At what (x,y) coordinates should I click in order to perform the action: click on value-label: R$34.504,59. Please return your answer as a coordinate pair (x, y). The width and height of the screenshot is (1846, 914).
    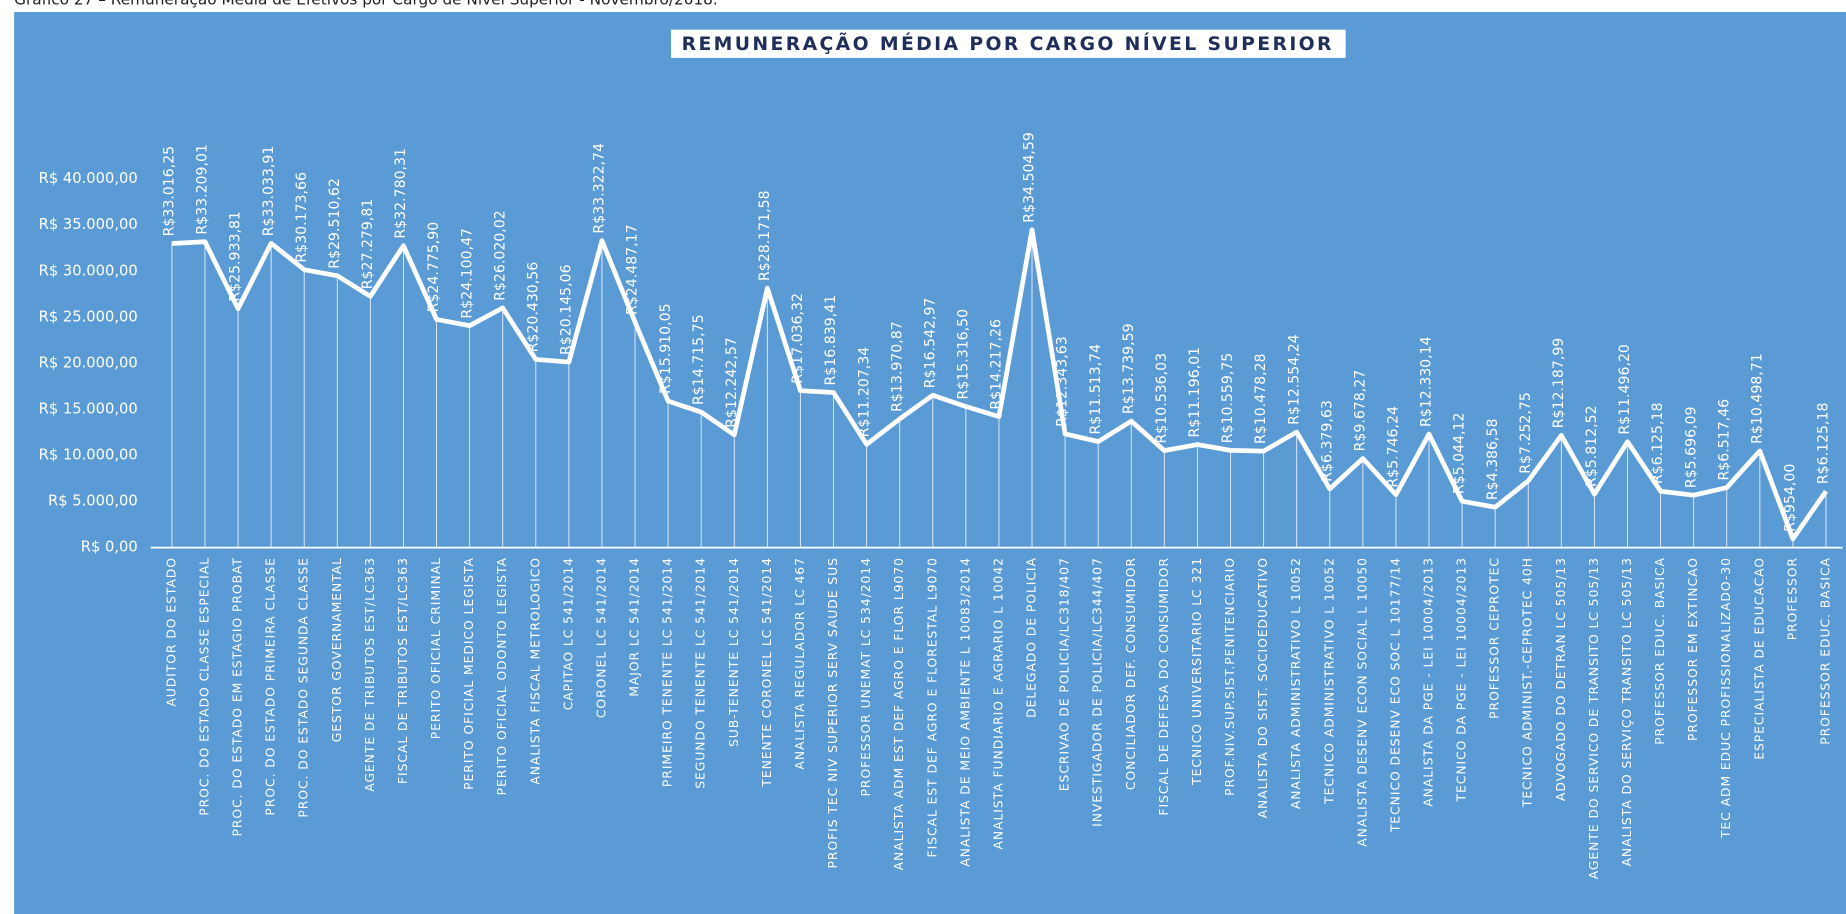
    Looking at the image, I should click on (1030, 177).